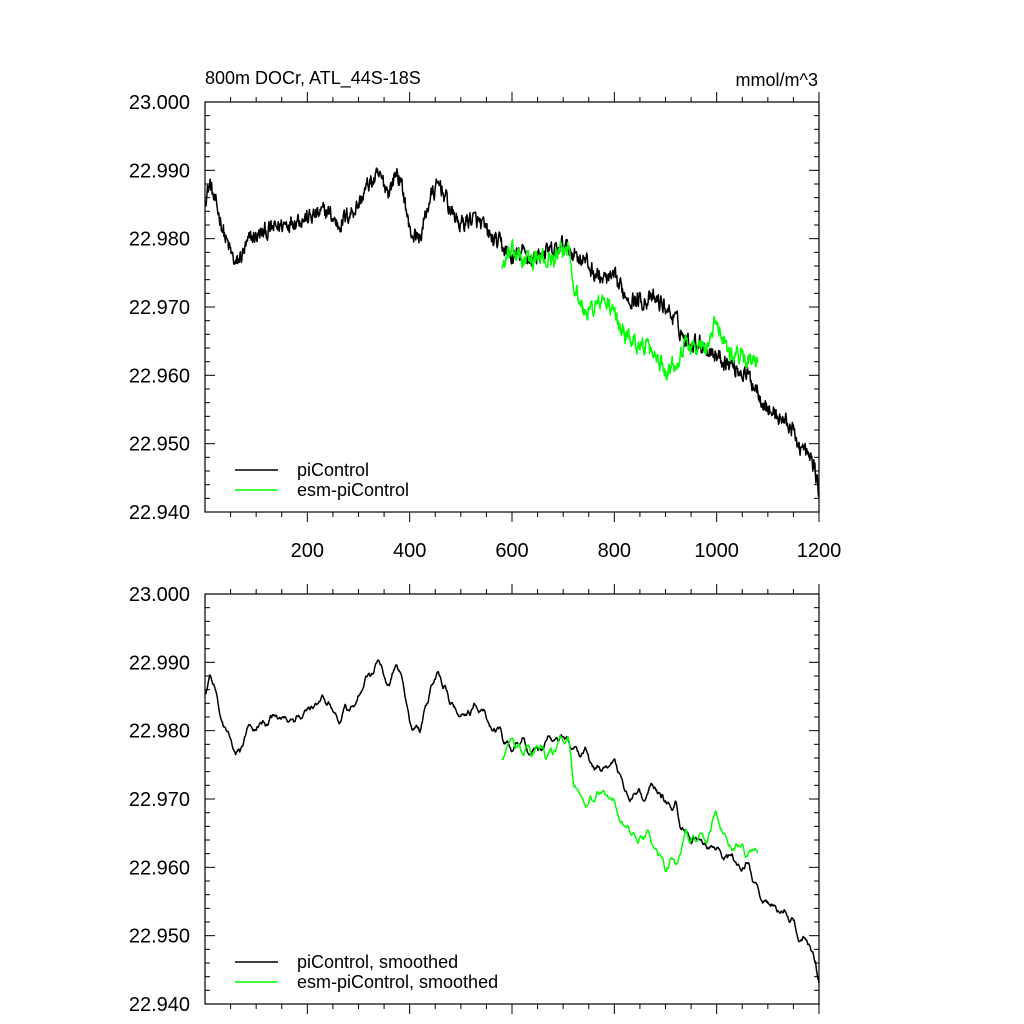  I want to click on series-line-smoothed-esm-picontrol, so click(630, 803).